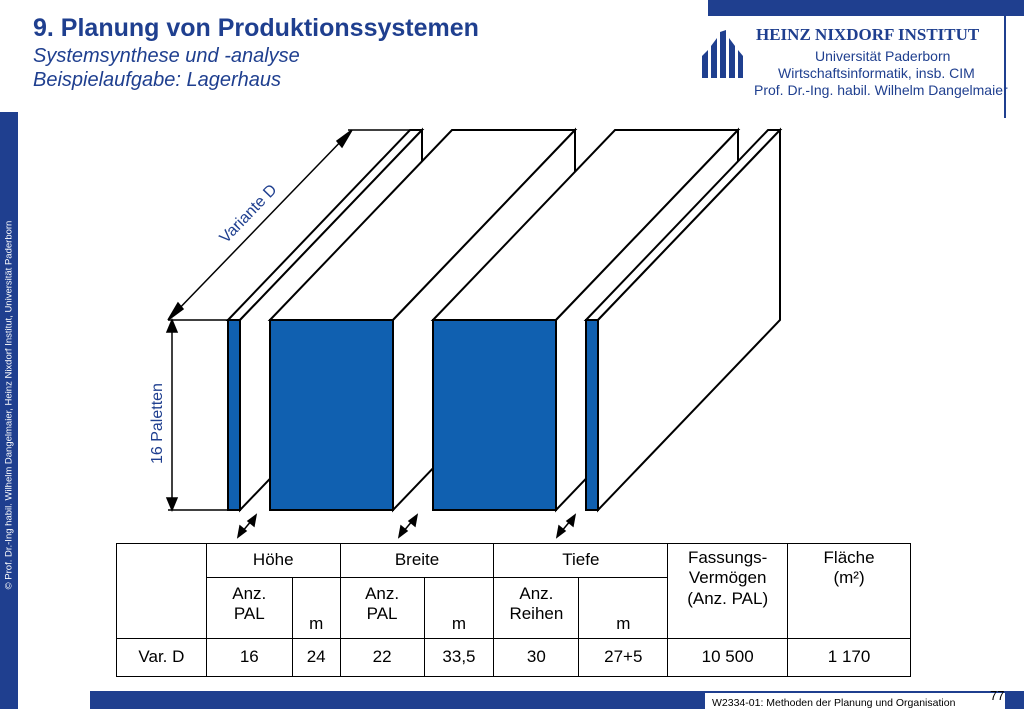  I want to click on subheader-breite-anz: Anz., so click(382, 593).